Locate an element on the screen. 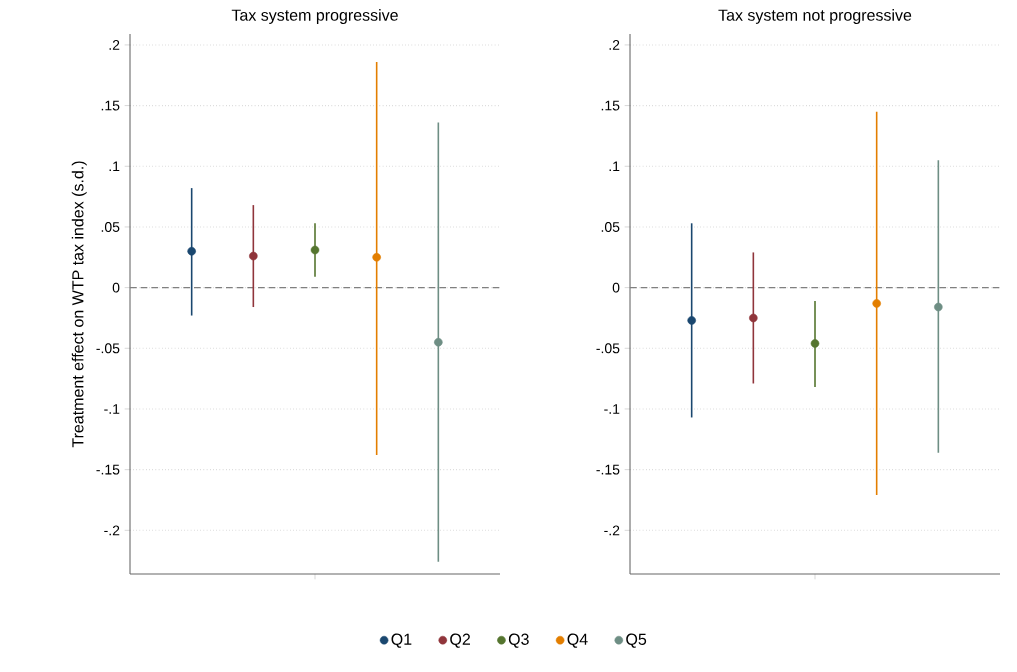  legend-label: Q1 is located at coordinates (401, 640).